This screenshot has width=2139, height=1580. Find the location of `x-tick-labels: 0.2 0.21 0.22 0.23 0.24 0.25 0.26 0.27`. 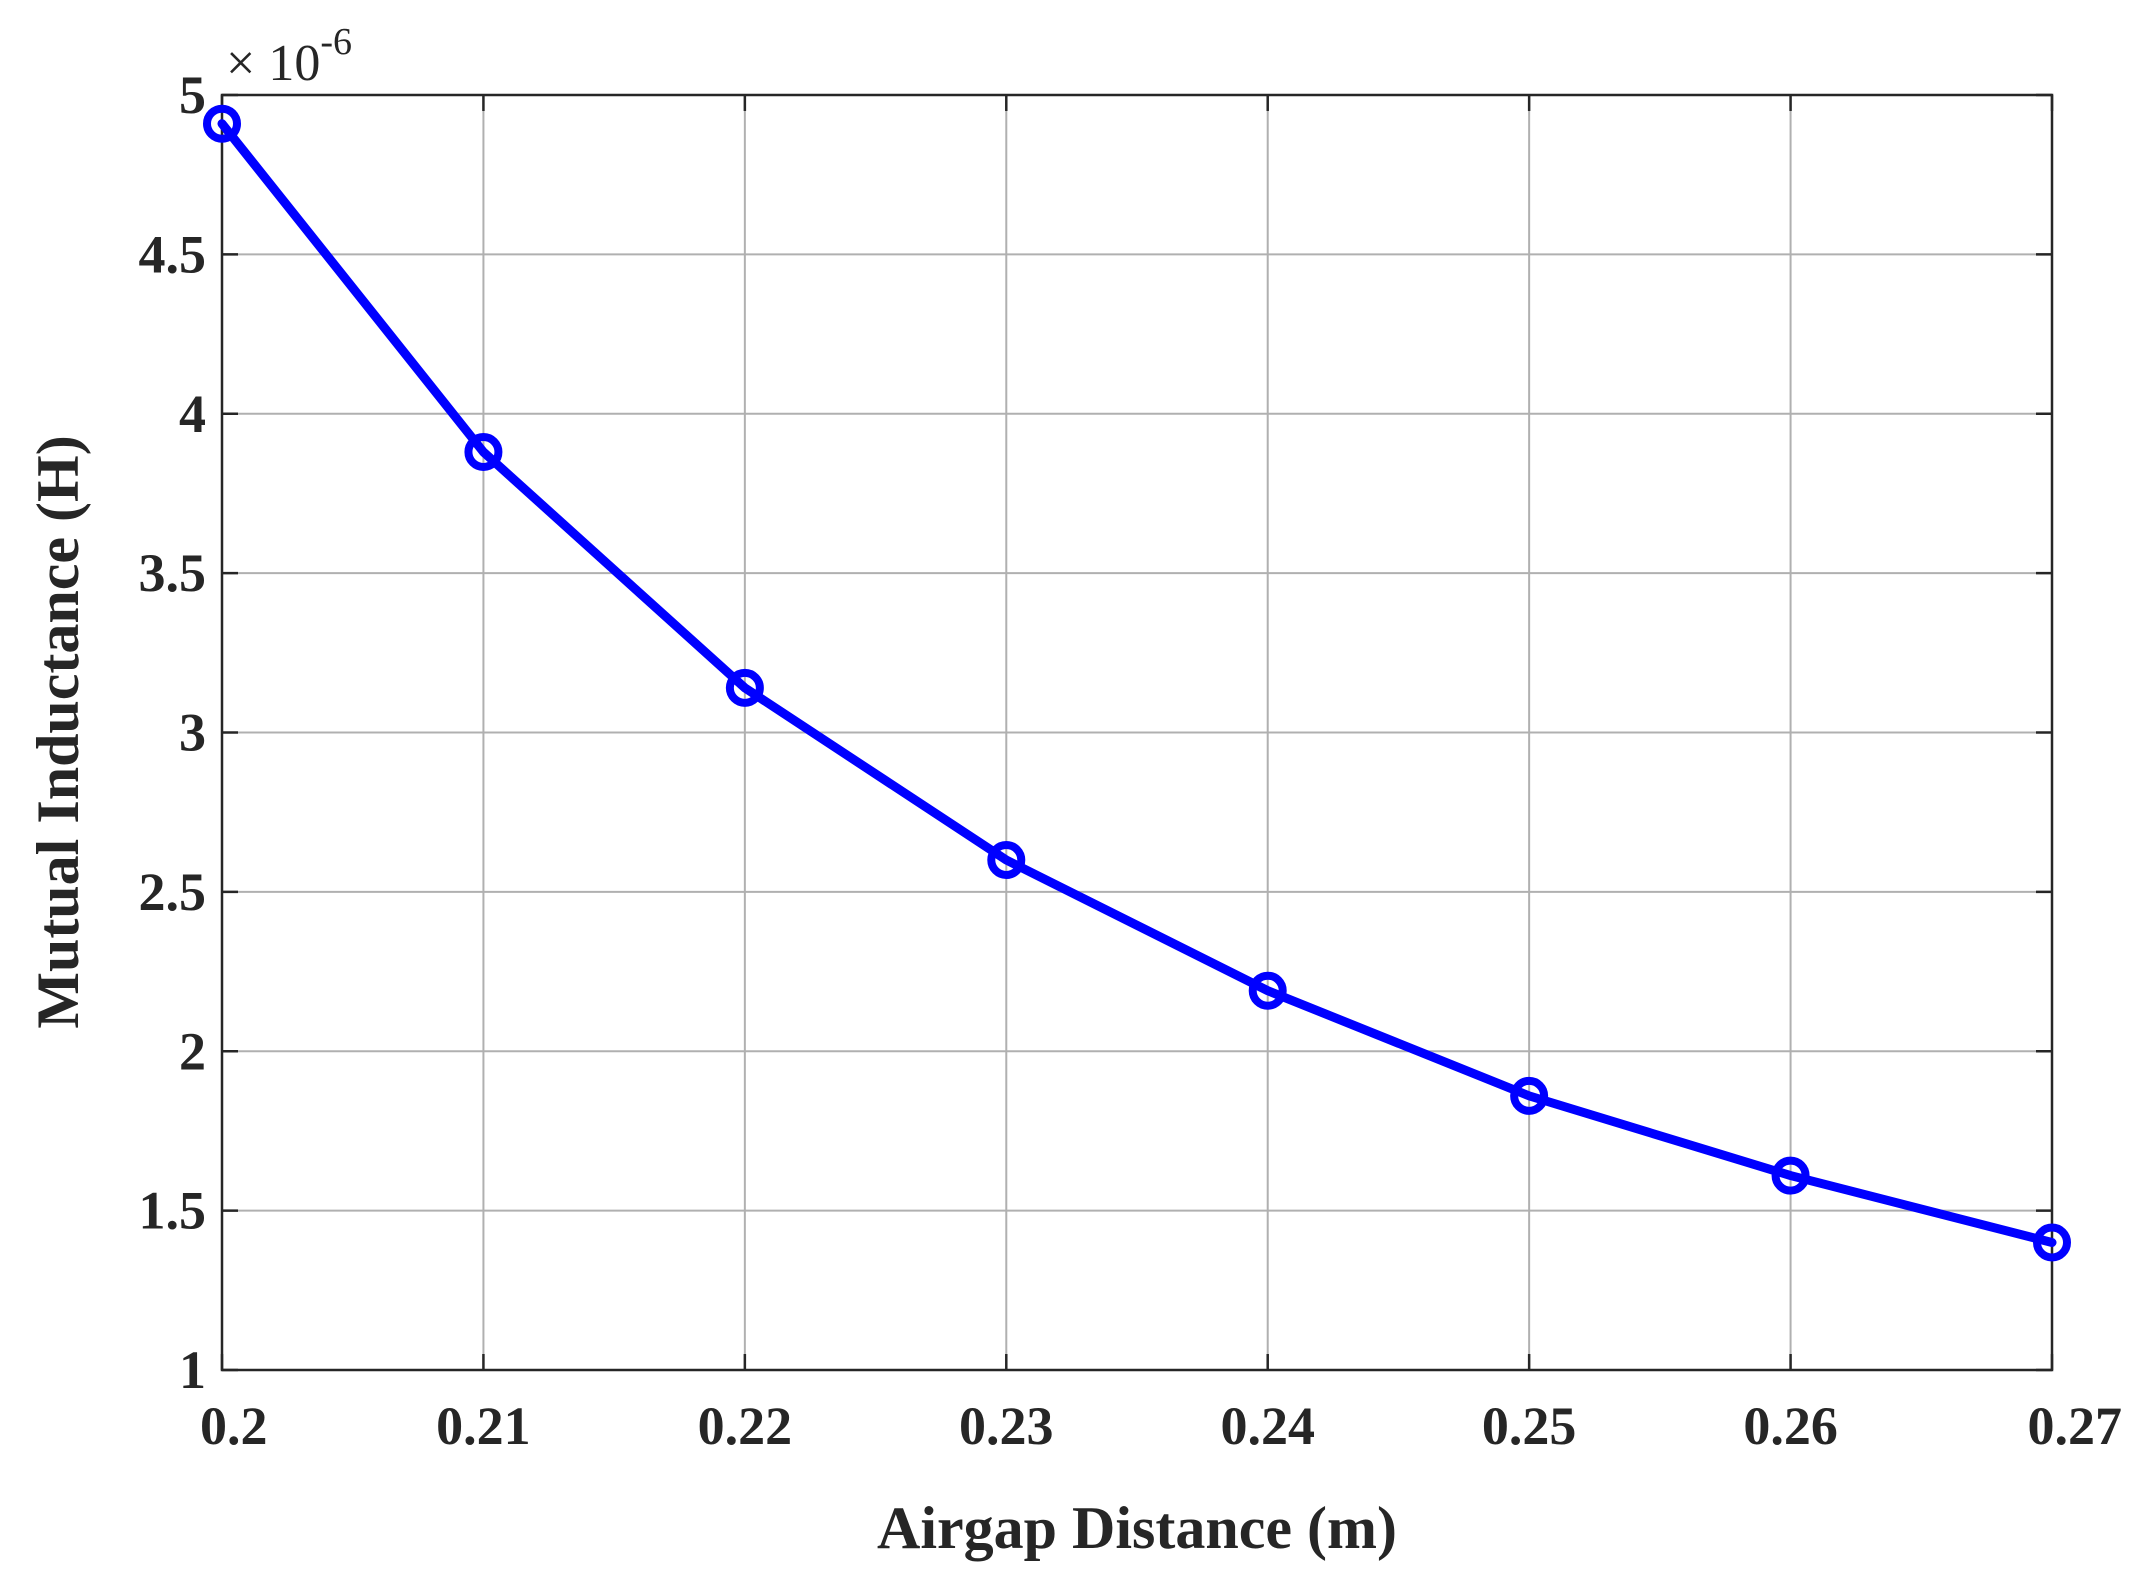

x-tick-labels: 0.2 0.21 0.22 0.23 0.24 0.25 0.26 0.27 is located at coordinates (1161, 1426).